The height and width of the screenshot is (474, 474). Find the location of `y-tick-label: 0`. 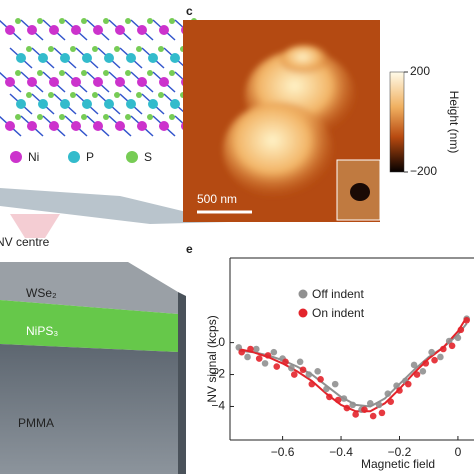

y-tick-label: 0 is located at coordinates (221, 342).